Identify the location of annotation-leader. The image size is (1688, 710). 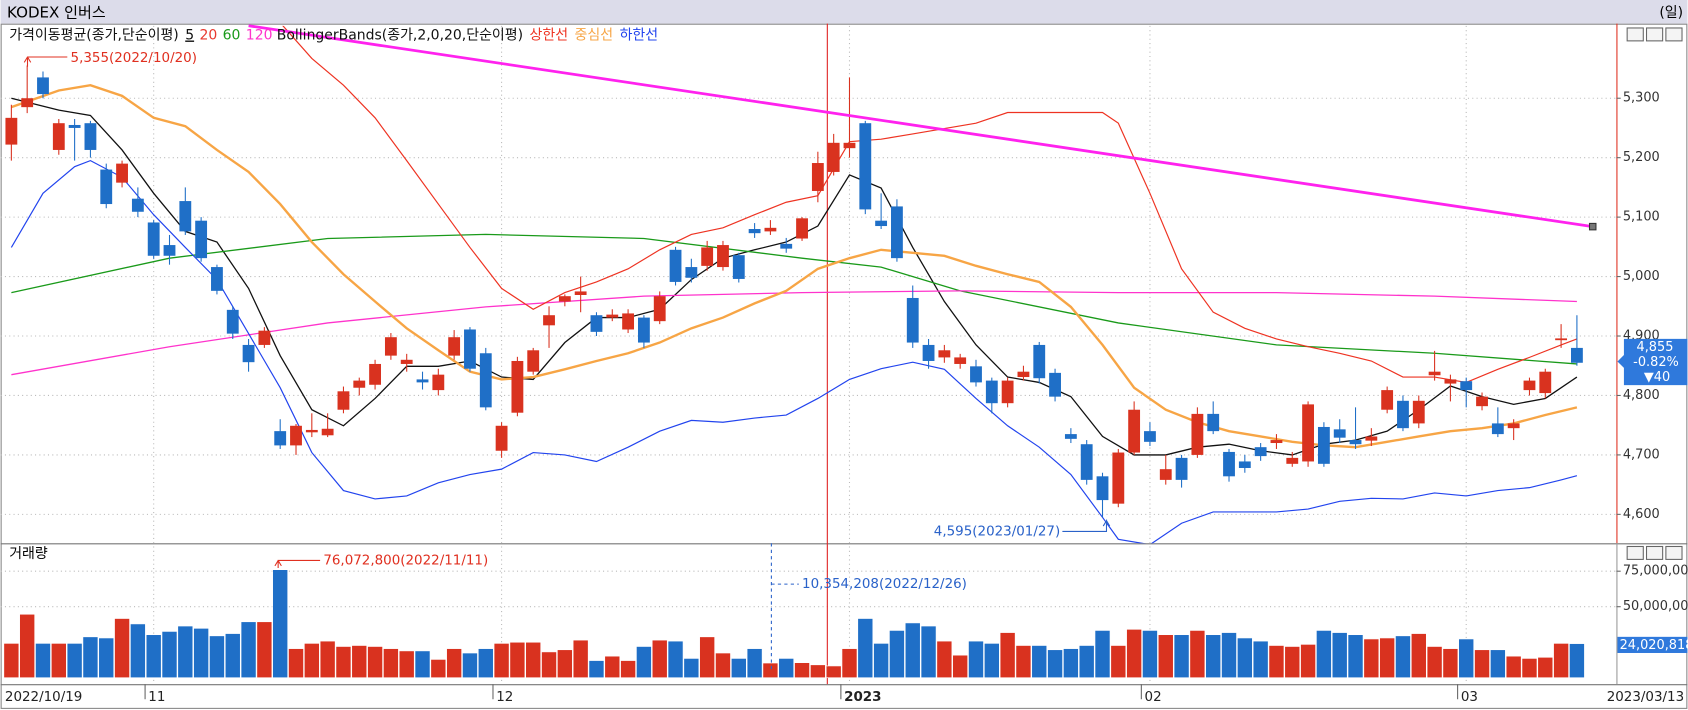
(784, 606).